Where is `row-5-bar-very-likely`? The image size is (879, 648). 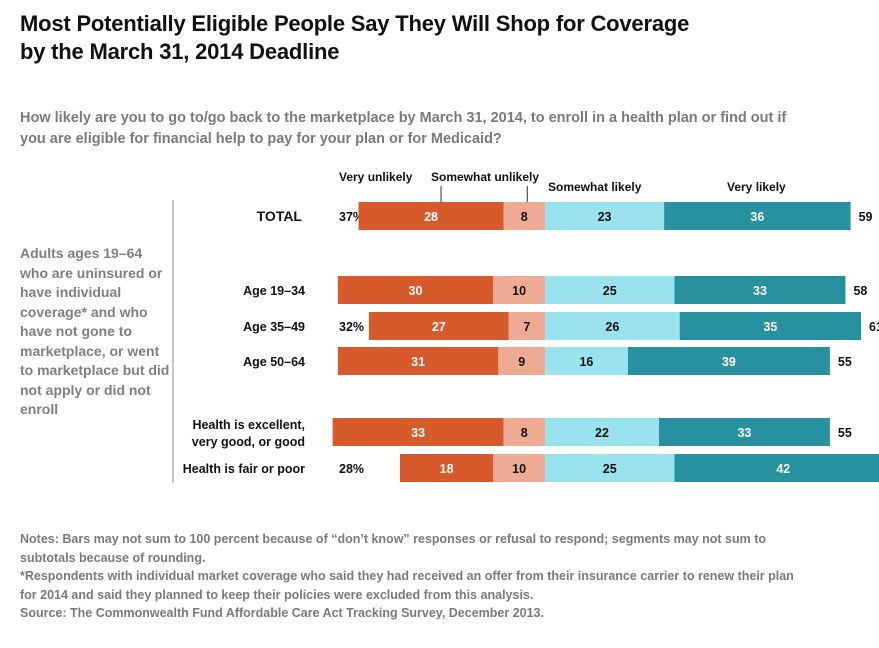 row-5-bar-very-likely is located at coordinates (776, 468).